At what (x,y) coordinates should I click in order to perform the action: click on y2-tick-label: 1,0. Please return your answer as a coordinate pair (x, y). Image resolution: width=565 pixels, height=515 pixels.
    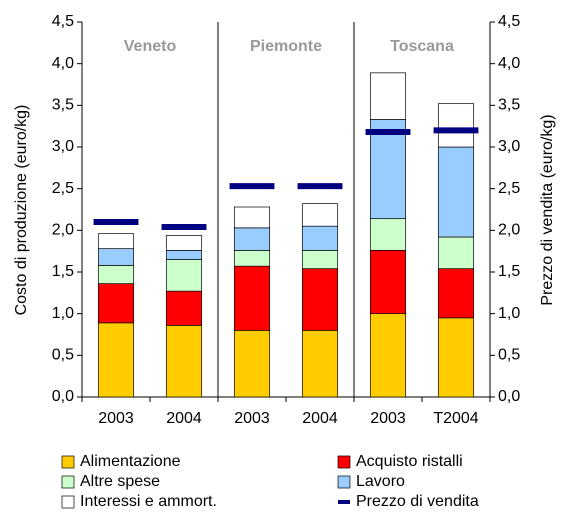
    Looking at the image, I should click on (509, 313).